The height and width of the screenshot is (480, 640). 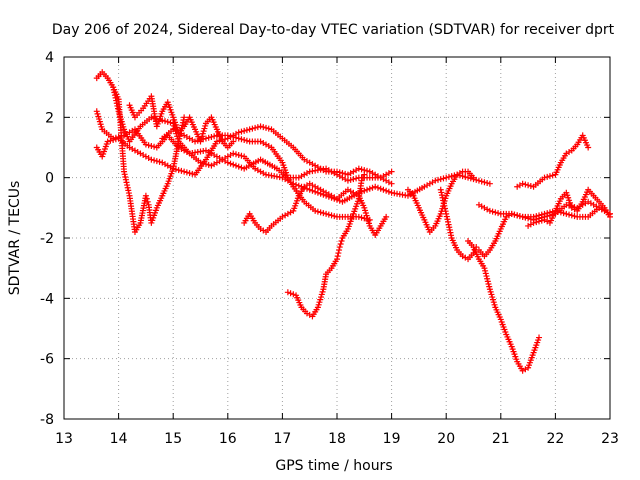 What do you see at coordinates (47, 299) in the screenshot?
I see `y-tick-label: -4` at bounding box center [47, 299].